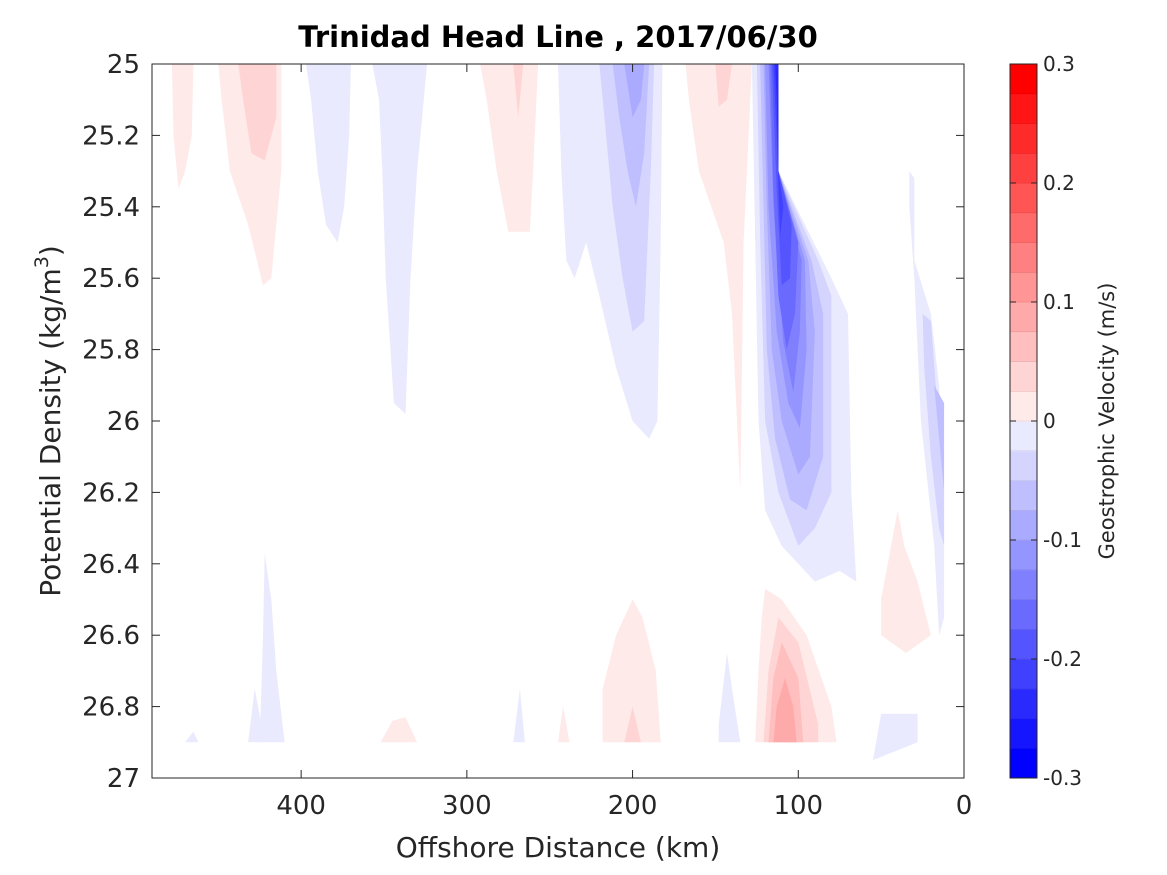  Describe the element at coordinates (1062, 778) in the screenshot. I see `colorbar-tick-label: -0.3` at that location.